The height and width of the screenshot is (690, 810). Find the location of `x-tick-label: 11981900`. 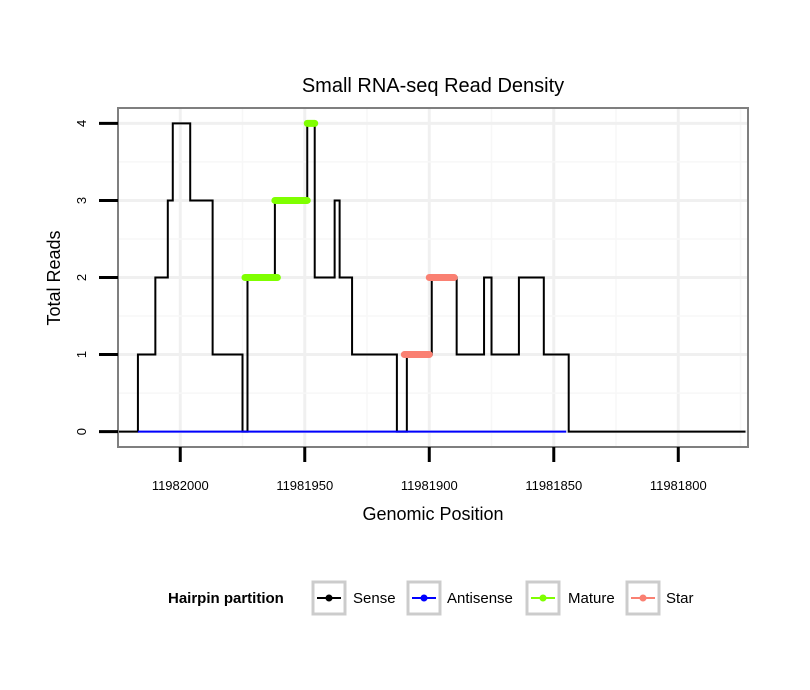

x-tick-label: 11981900 is located at coordinates (429, 485).